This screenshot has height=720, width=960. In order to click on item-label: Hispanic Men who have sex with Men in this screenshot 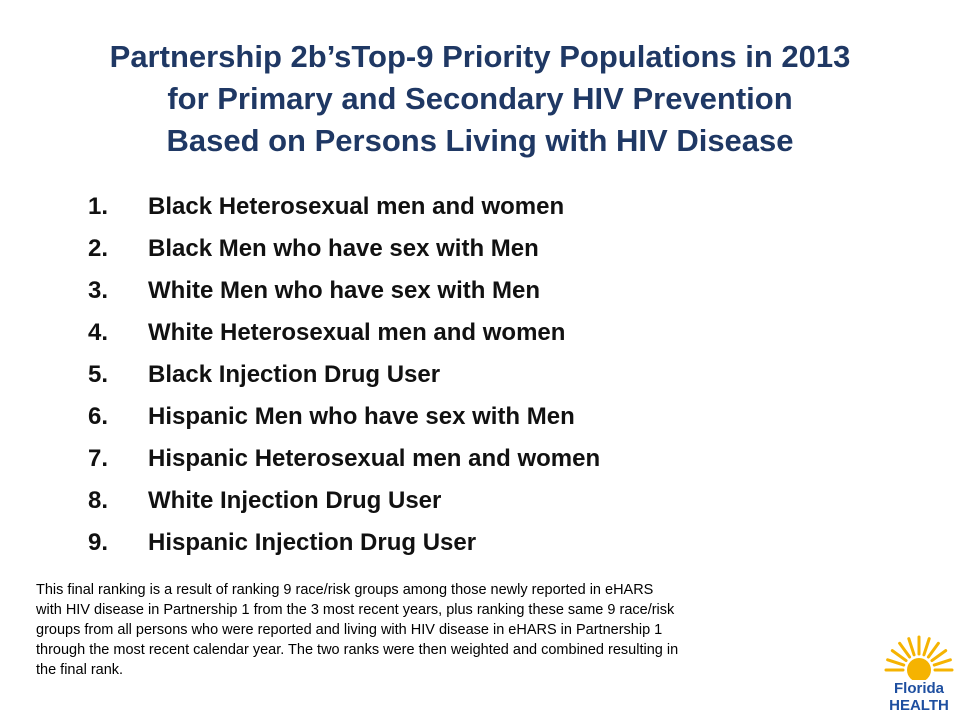, I will do `click(361, 416)`.